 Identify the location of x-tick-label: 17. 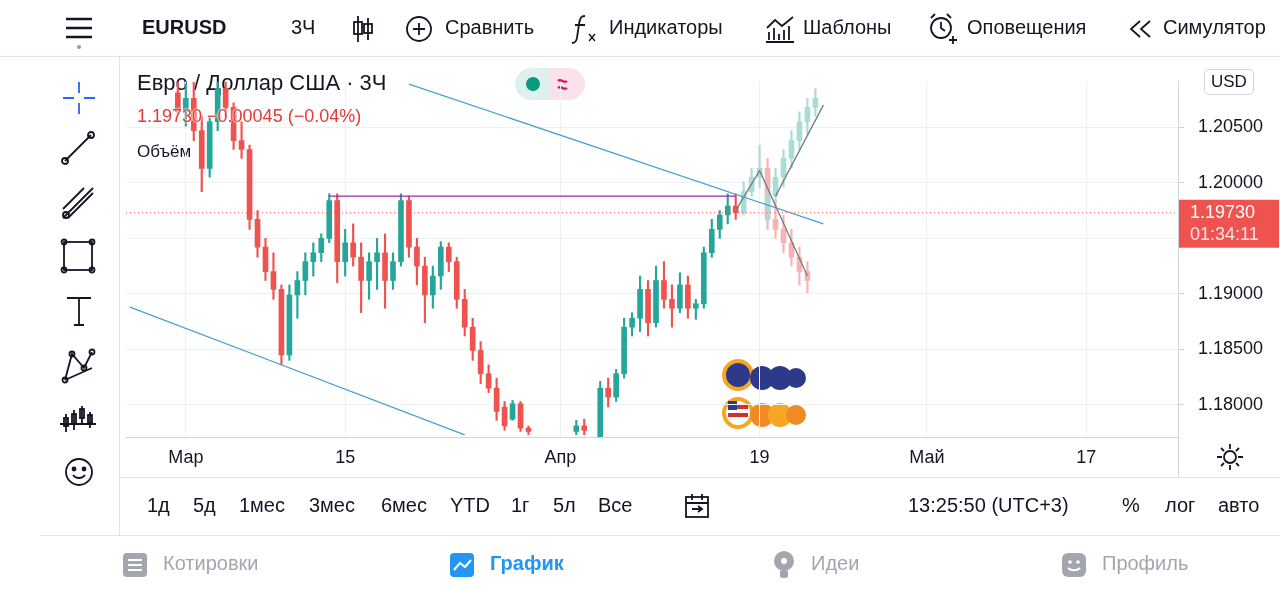
(1086, 456).